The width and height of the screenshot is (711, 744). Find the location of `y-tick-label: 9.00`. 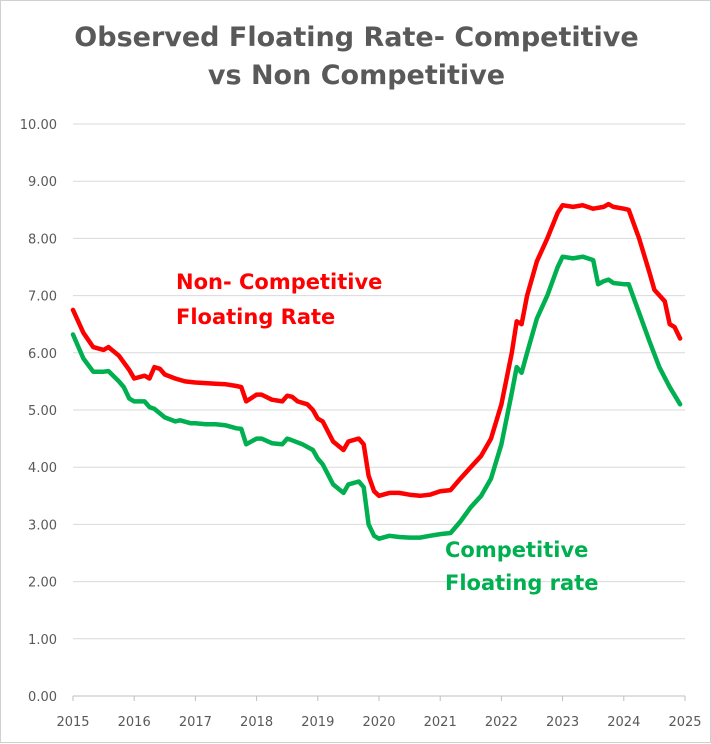

y-tick-label: 9.00 is located at coordinates (42, 182).